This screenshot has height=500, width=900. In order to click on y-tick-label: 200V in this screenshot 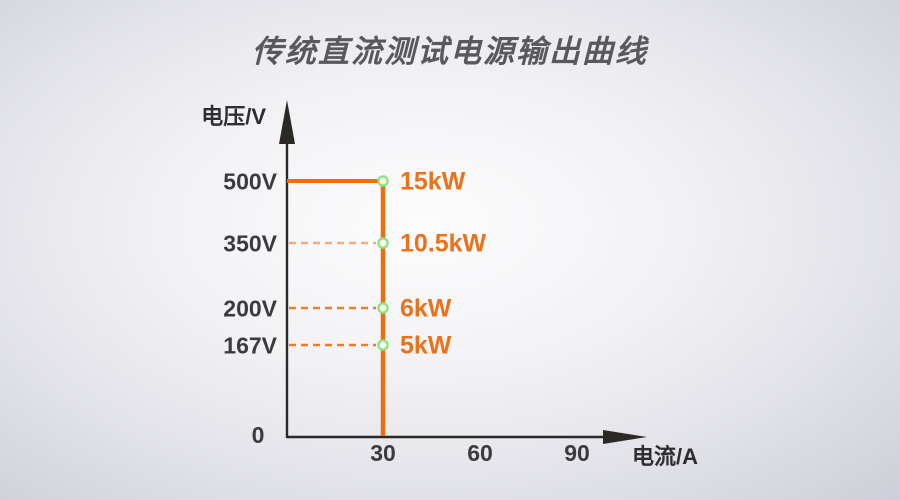, I will do `click(250, 309)`.